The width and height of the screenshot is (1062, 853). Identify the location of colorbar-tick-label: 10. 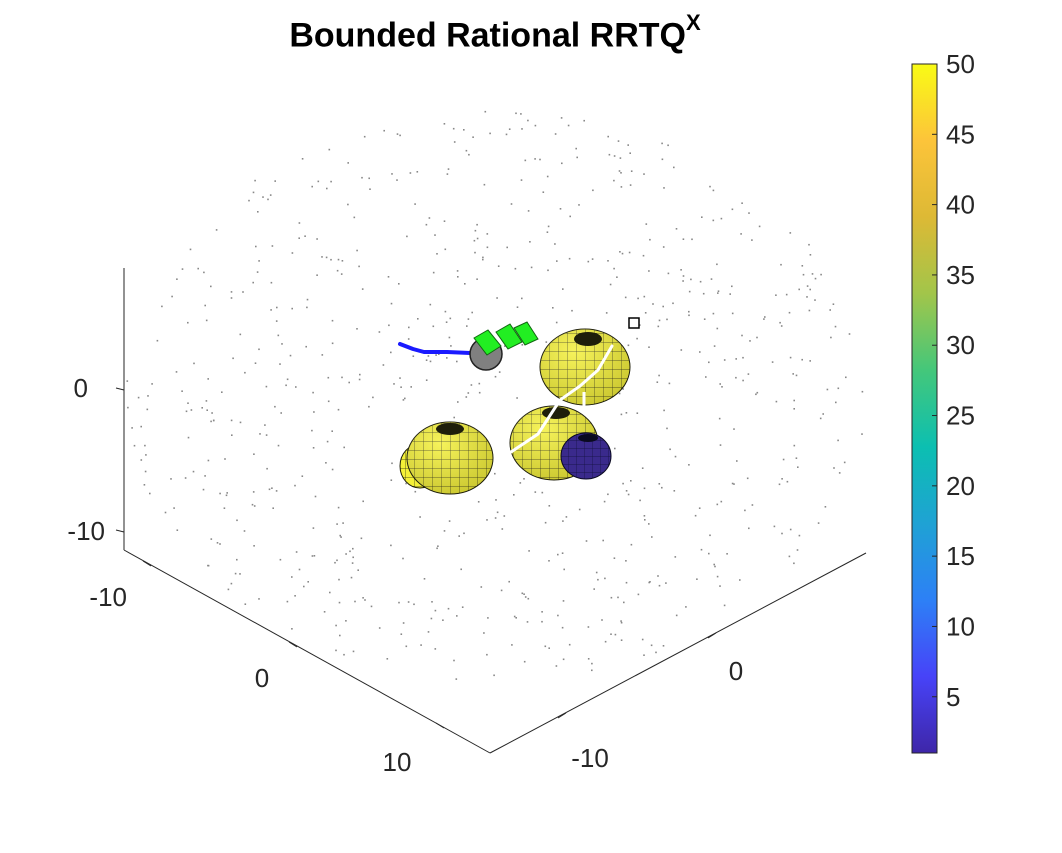
(960, 626).